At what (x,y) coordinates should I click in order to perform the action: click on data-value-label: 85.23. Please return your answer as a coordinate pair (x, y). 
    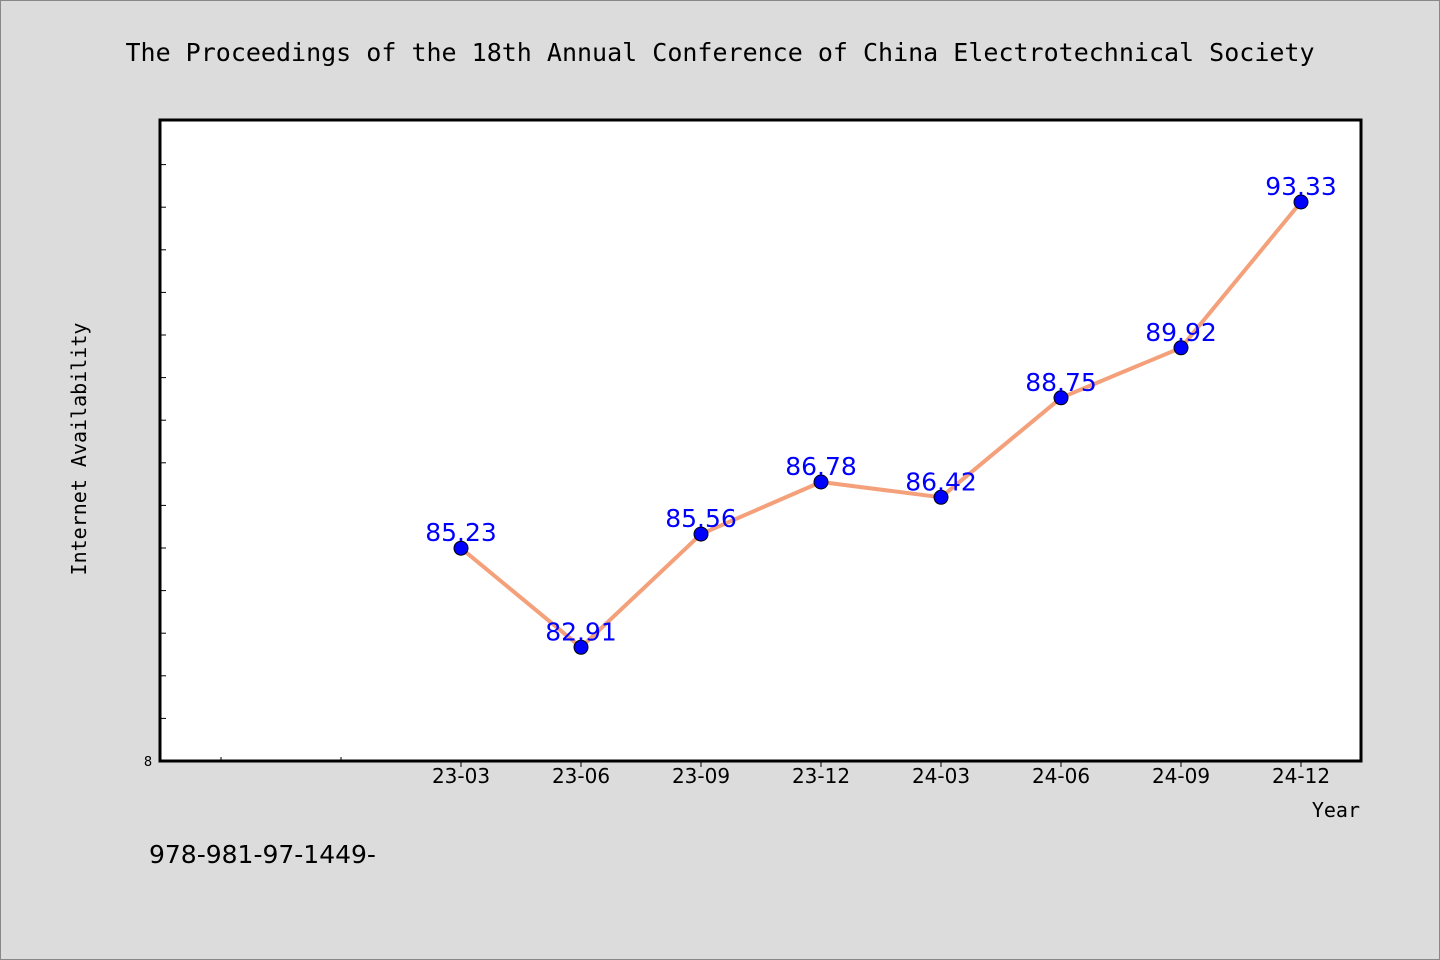
    Looking at the image, I should click on (461, 532).